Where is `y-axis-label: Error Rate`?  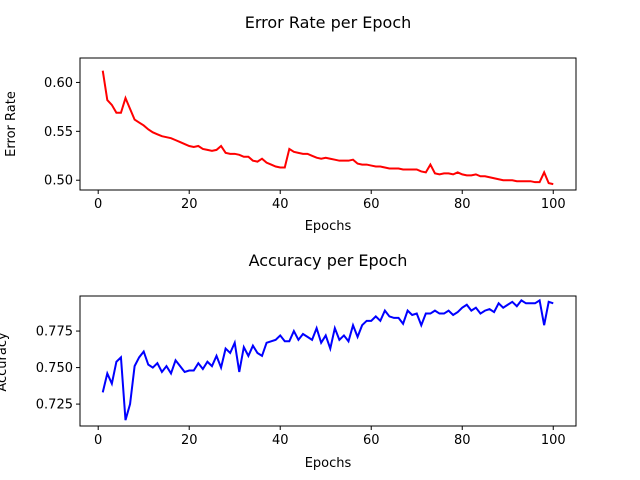 y-axis-label: Error Rate is located at coordinates (11, 124).